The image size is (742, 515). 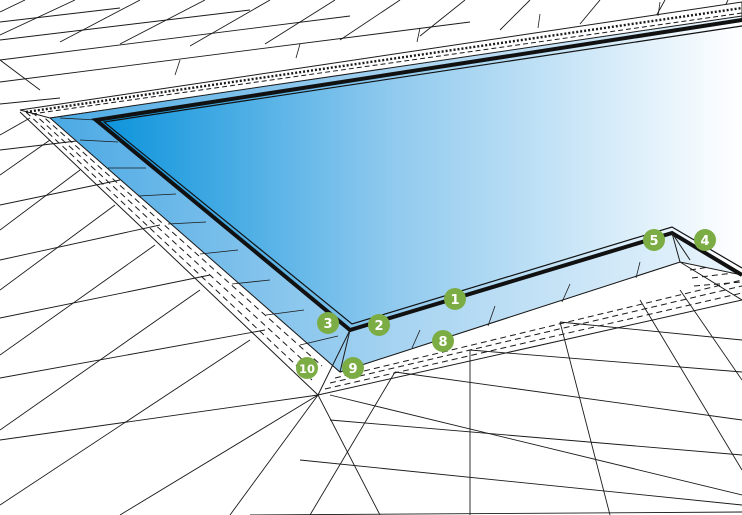 I want to click on marker-9-label: 9, so click(x=352, y=369).